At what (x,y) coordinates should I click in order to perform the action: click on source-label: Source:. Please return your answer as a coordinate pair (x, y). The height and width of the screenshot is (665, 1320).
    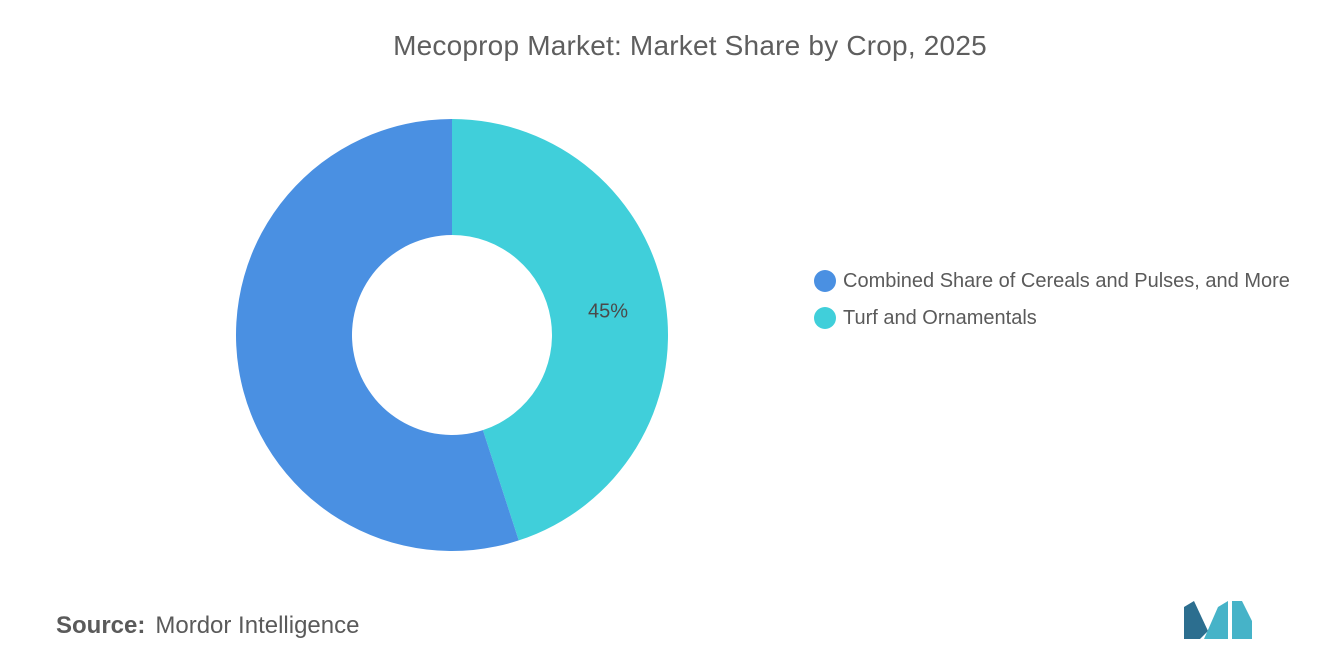
    Looking at the image, I should click on (101, 625).